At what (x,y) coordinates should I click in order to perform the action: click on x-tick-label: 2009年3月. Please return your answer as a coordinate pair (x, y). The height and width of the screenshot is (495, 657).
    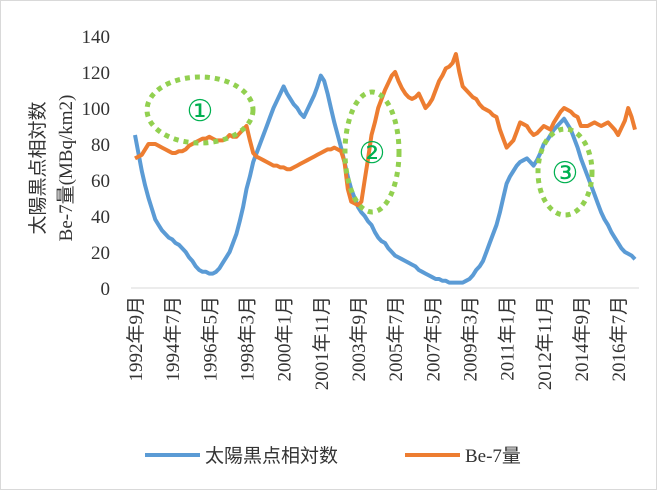
    Looking at the image, I should click on (470, 339).